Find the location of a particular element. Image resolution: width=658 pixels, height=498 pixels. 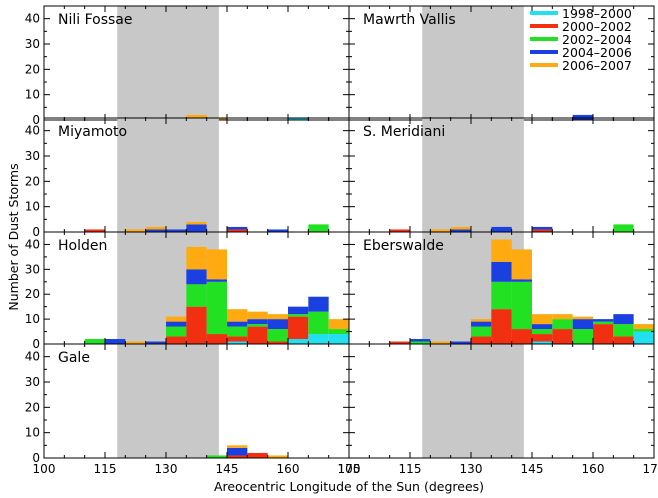

y-axis-label: Number of Dust Storms is located at coordinates (13, 236).